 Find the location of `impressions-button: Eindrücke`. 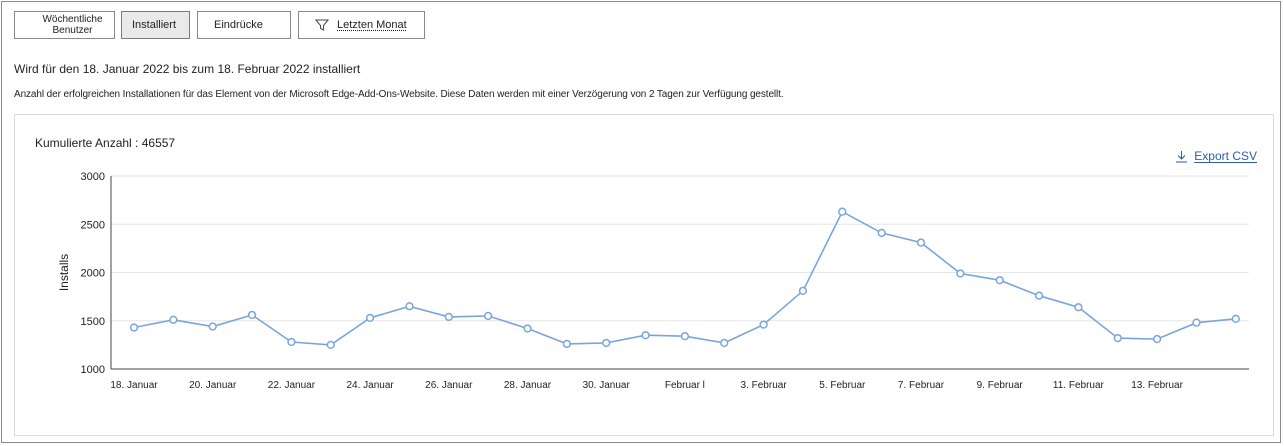

impressions-button: Eindrücke is located at coordinates (244, 25).